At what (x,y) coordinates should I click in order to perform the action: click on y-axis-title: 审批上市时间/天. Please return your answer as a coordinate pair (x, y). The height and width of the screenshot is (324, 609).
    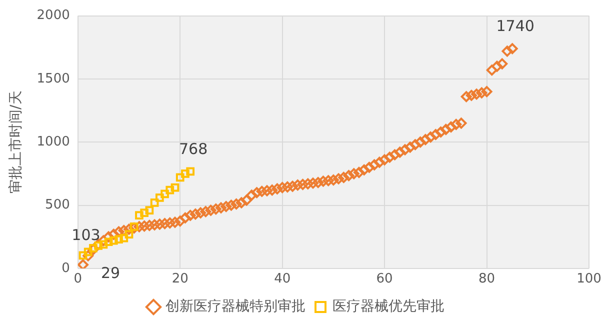
    Looking at the image, I should click on (16, 142).